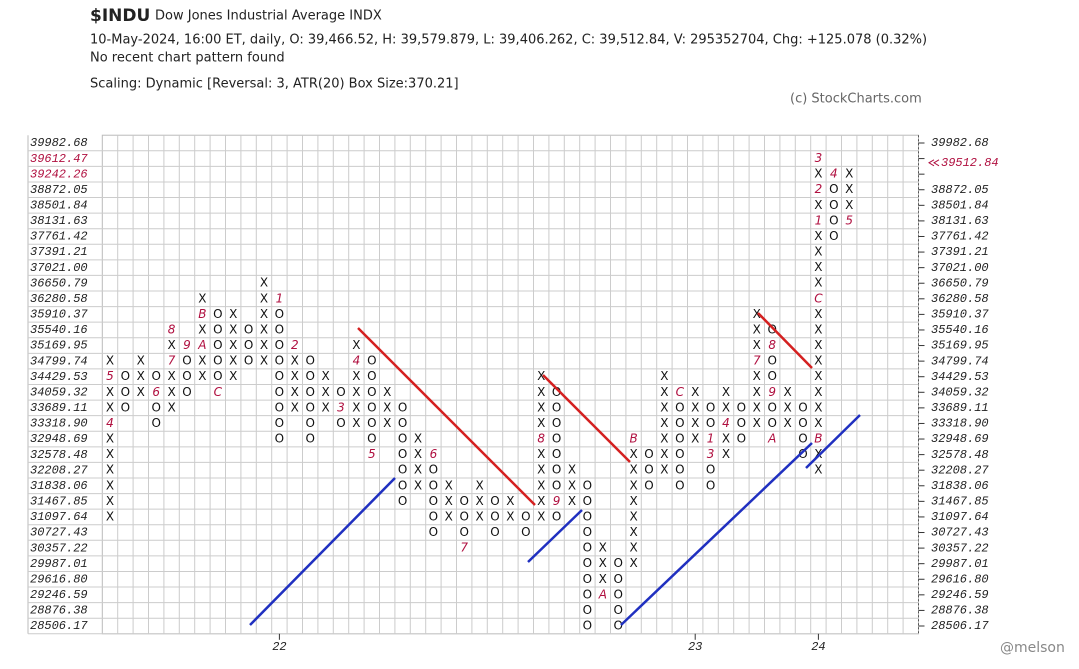 This screenshot has height=669, width=1079. What do you see at coordinates (59, 205) in the screenshot?
I see `y-tick-label: 38501.84` at bounding box center [59, 205].